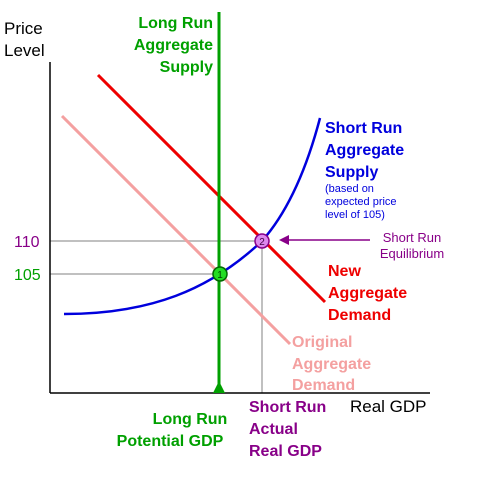  I want to click on lras-arrow-up-icon, so click(219, 387).